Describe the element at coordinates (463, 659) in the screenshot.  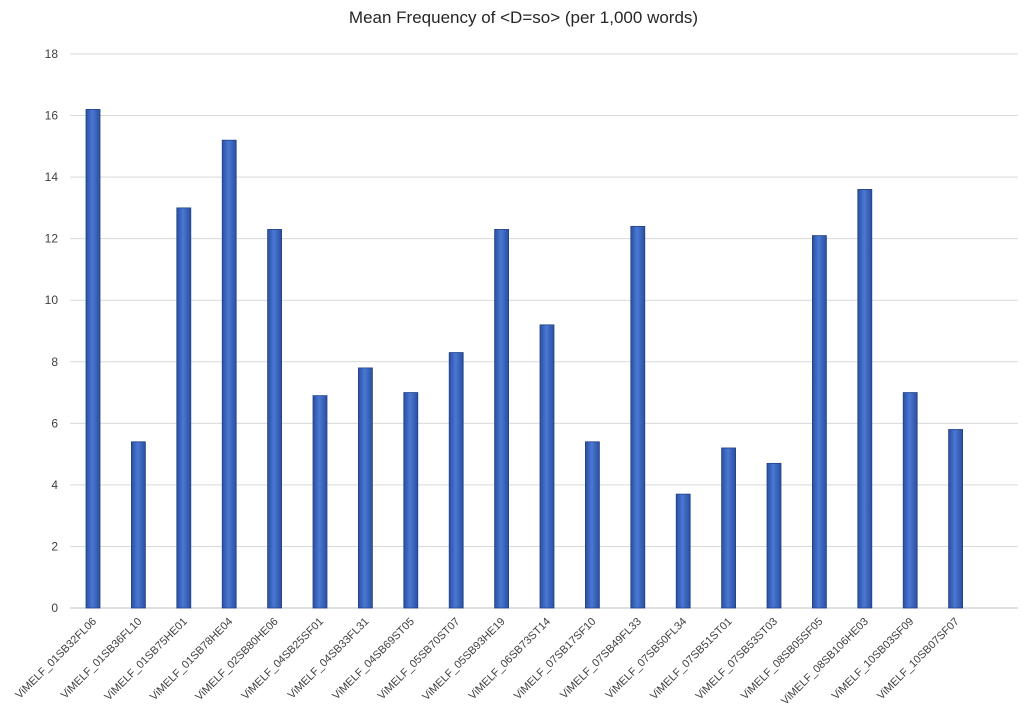
I see `x-tick-label: ViMELF_05SB93HE19` at that location.